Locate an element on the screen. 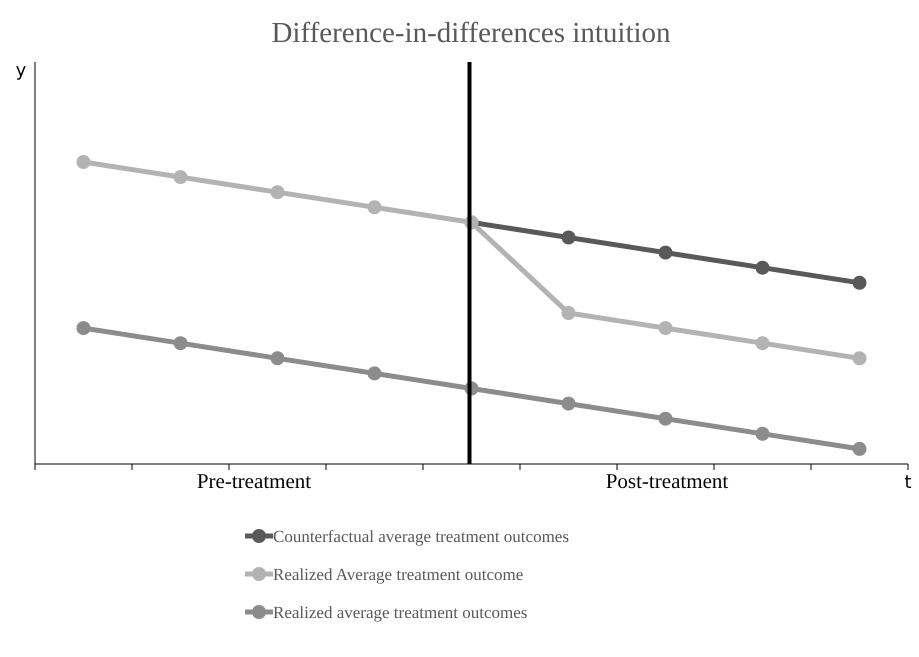 The width and height of the screenshot is (919, 657). text: Pre-treatment is located at coordinates (254, 481).